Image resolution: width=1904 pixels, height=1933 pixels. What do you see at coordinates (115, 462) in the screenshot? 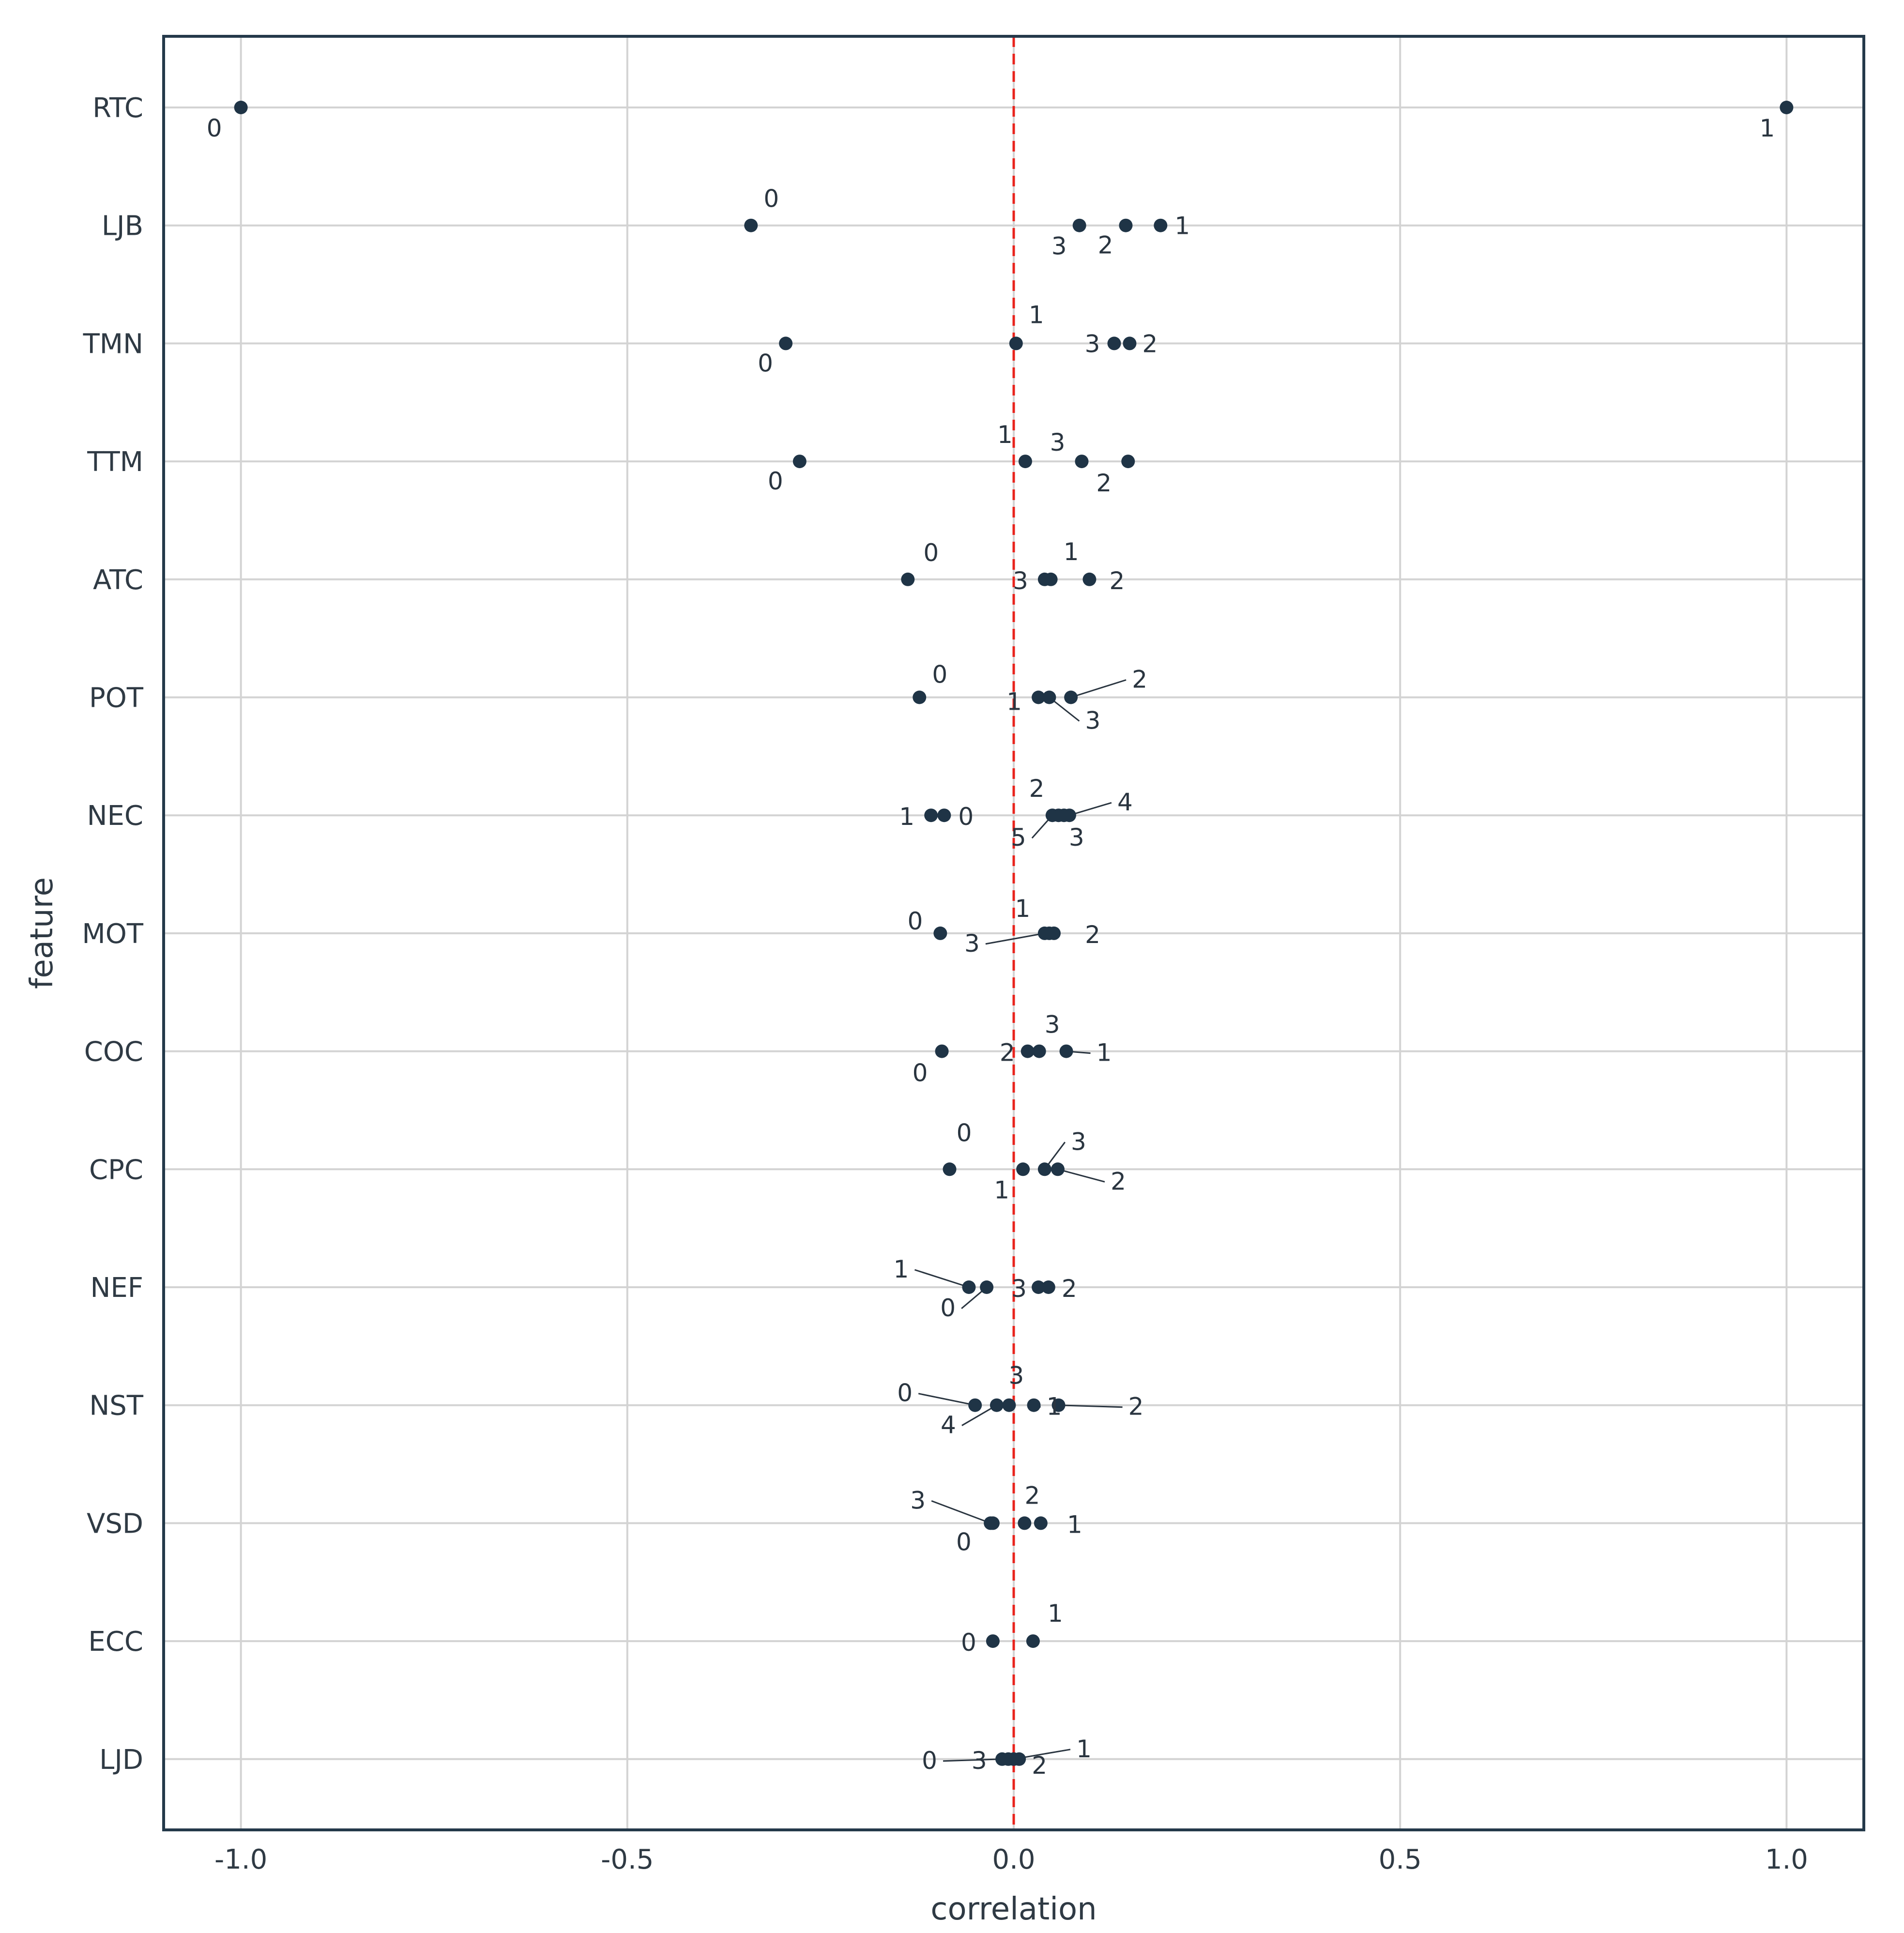
I see `y-tick-label: TTM` at bounding box center [115, 462].